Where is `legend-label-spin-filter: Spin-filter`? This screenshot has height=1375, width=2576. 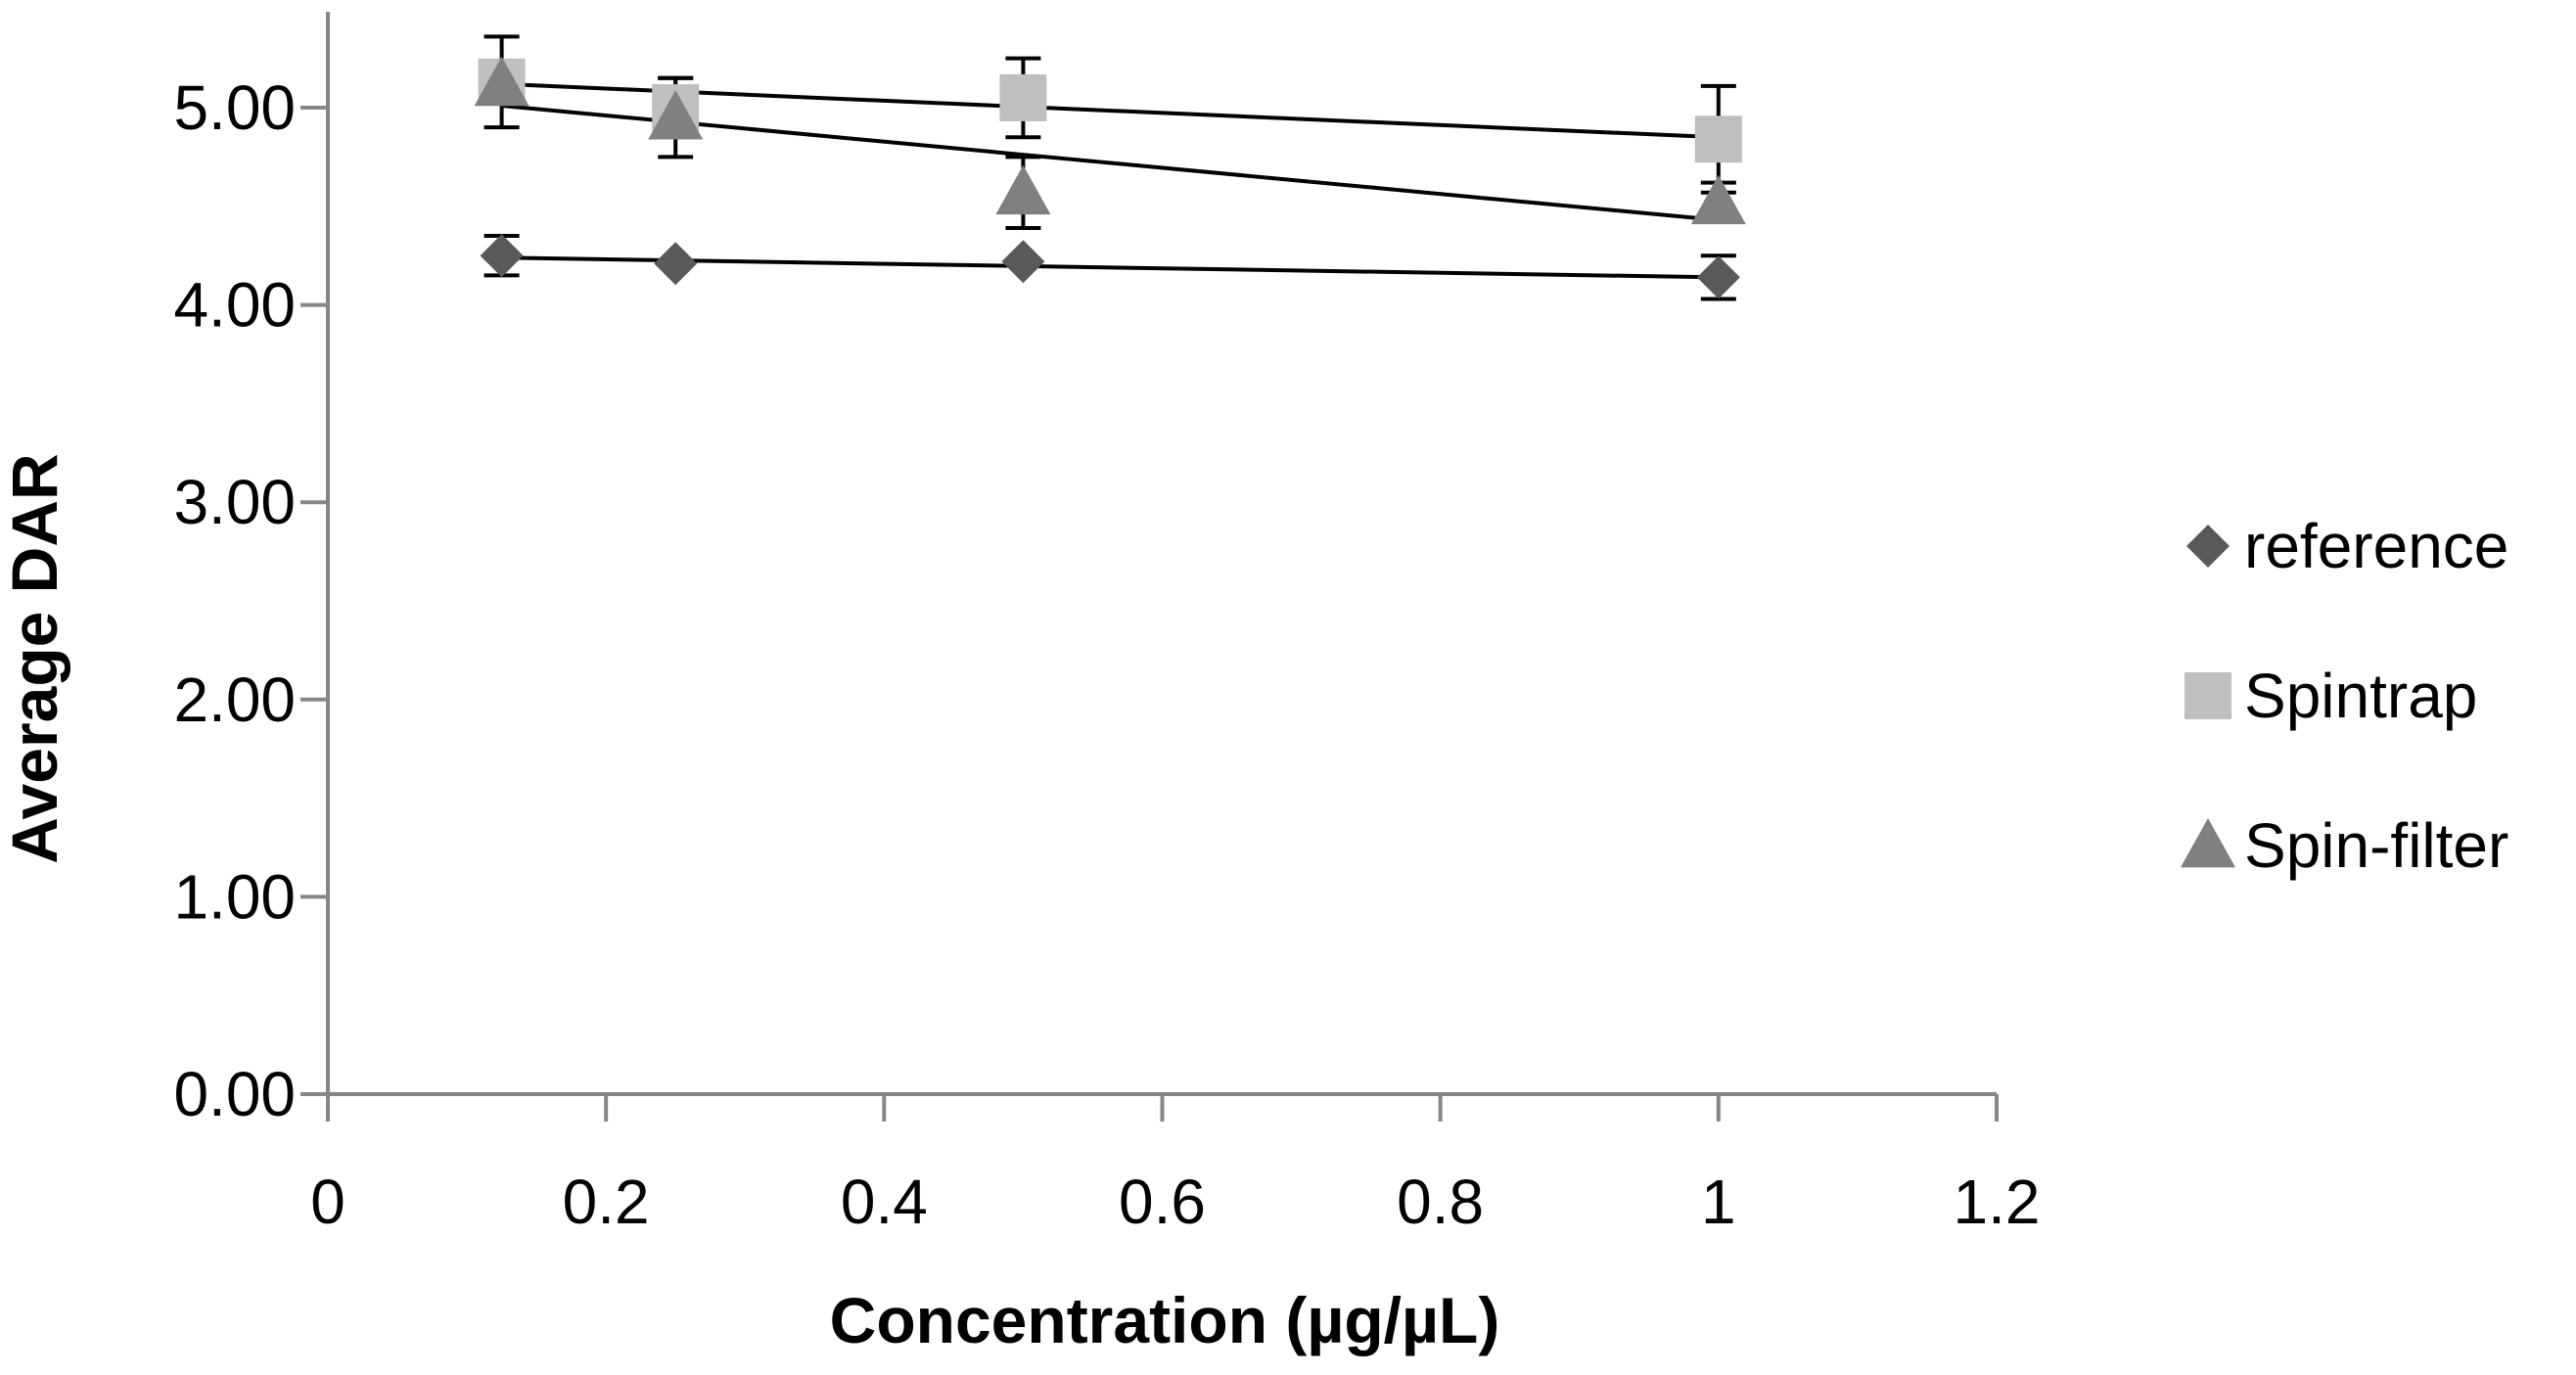
legend-label-spin-filter: Spin-filter is located at coordinates (2376, 845).